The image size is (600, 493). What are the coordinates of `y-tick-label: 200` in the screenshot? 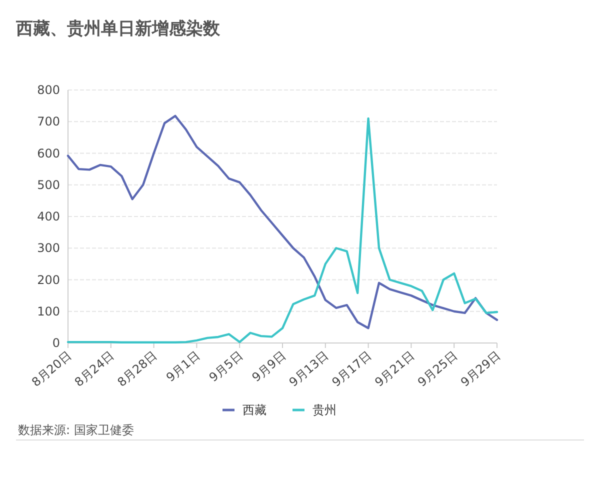 It's located at (48, 279).